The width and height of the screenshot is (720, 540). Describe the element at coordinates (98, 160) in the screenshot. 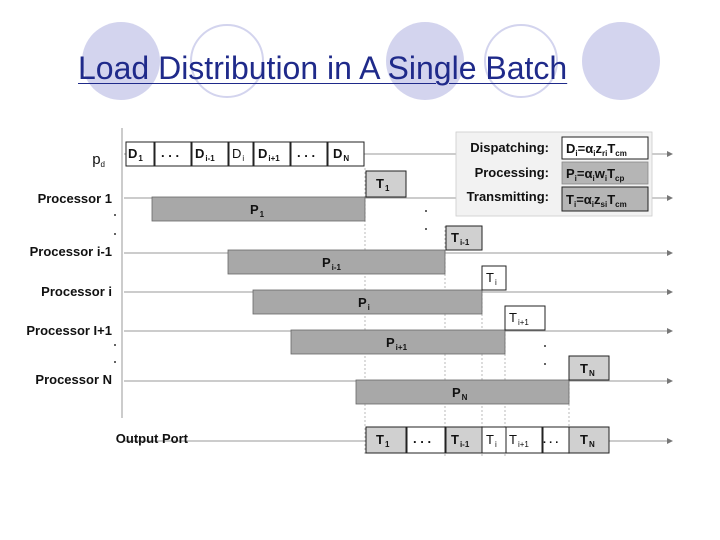

I see `row-label-pd: pd` at that location.